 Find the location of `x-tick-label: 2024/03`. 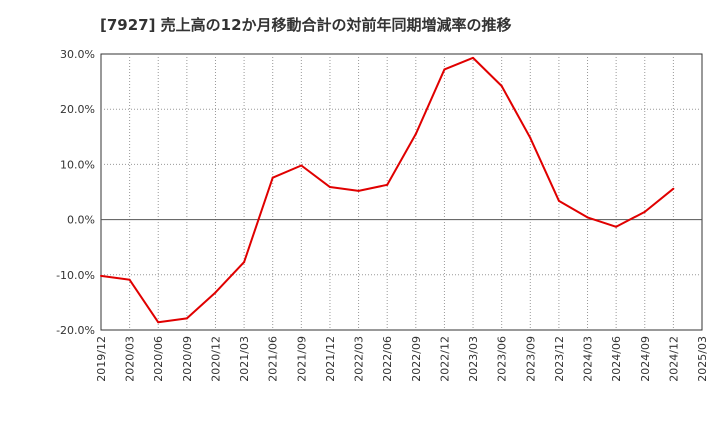

x-tick-label: 2024/03 is located at coordinates (588, 359).